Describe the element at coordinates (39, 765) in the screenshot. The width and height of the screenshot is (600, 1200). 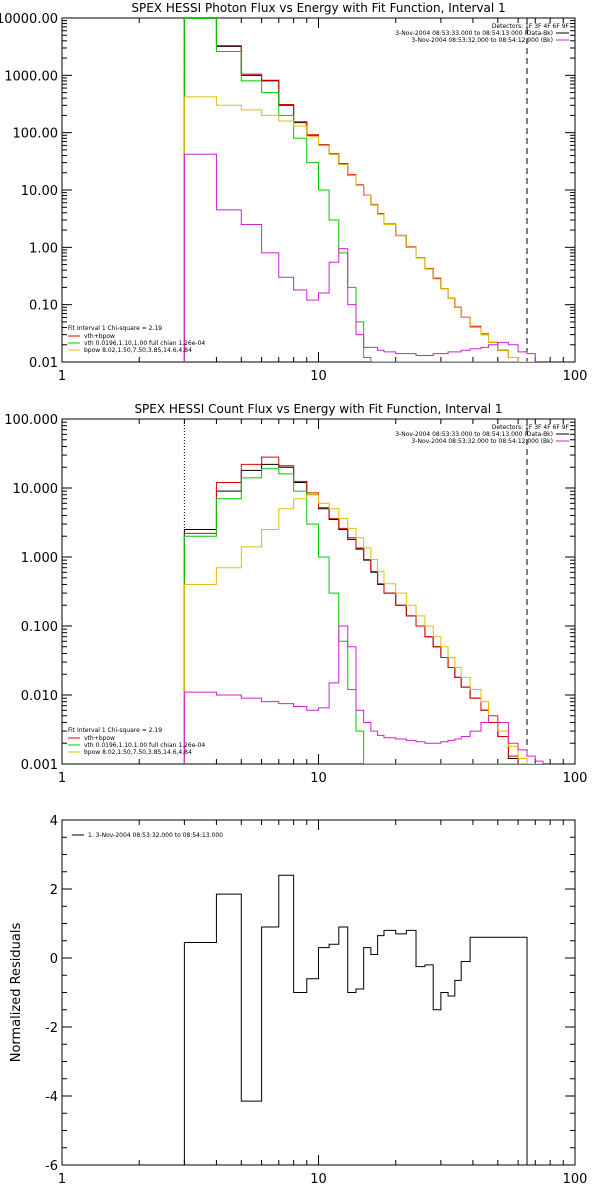
I see `y-tick-label: 0.001` at that location.